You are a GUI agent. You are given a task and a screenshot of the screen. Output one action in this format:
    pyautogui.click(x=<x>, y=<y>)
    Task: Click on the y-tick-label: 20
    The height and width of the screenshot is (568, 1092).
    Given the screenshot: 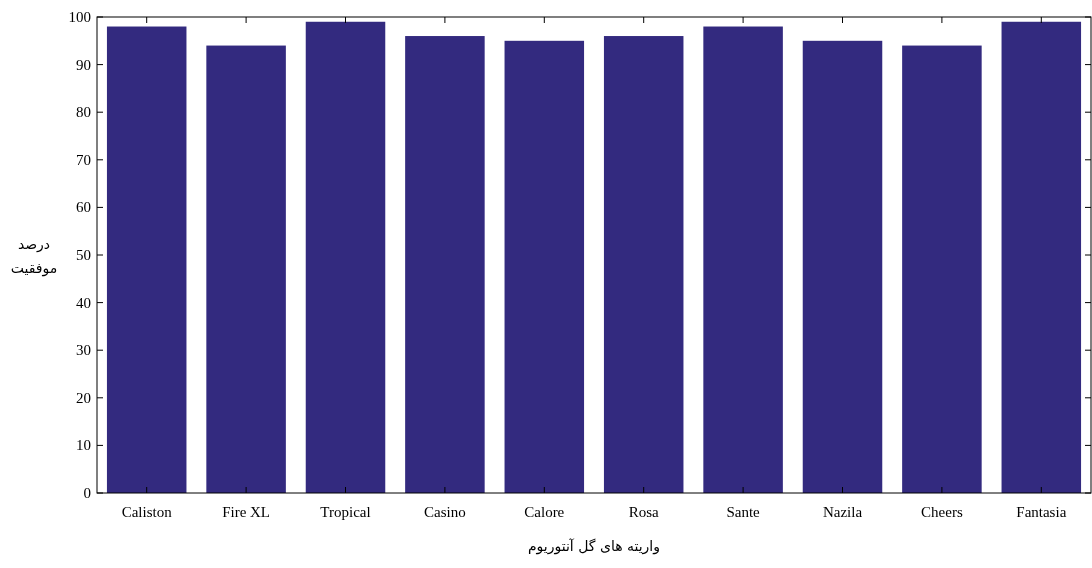 What is the action you would take?
    pyautogui.click(x=83, y=397)
    